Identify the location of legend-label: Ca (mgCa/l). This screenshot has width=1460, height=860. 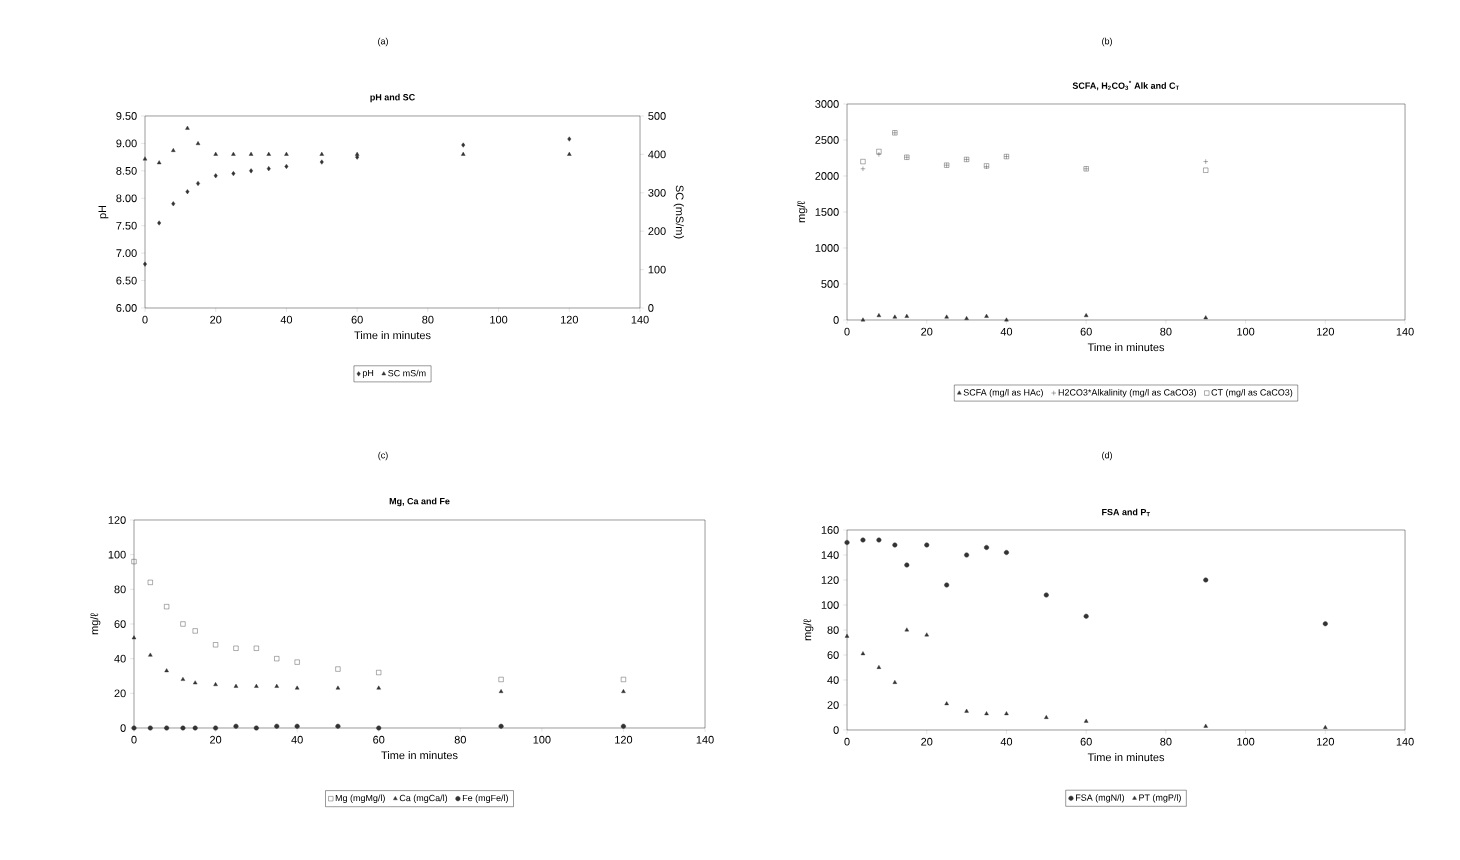
(423, 798).